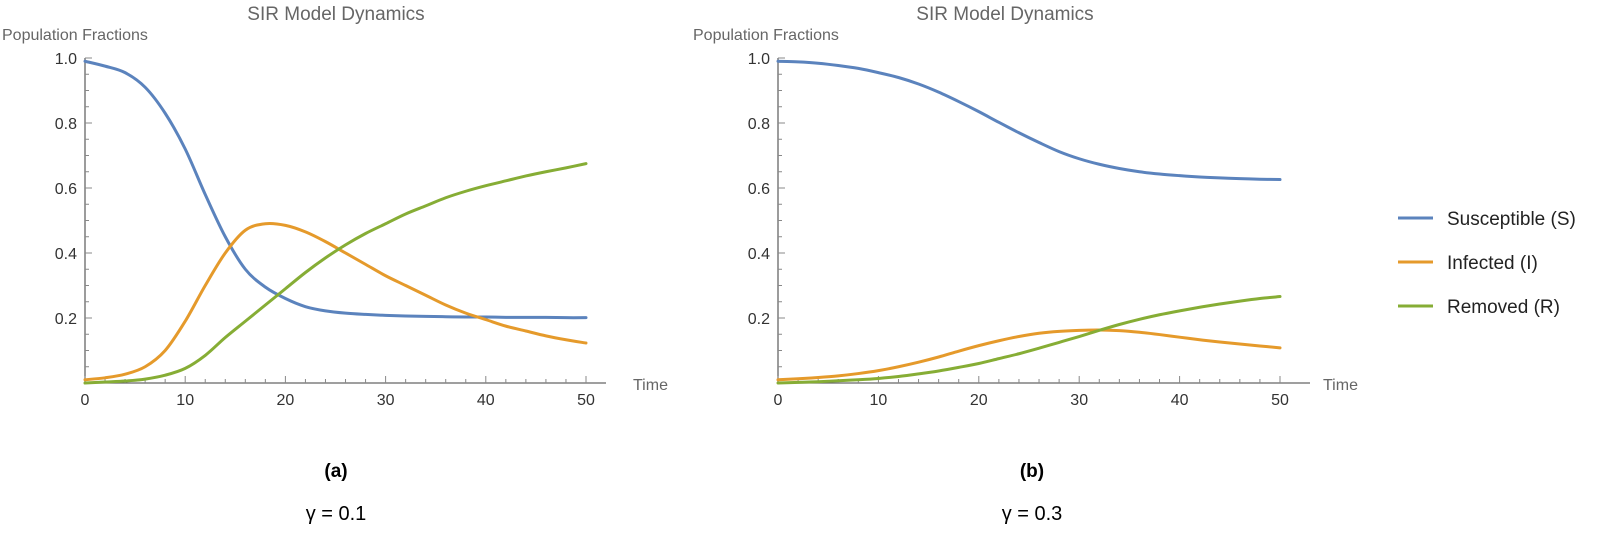  Describe the element at coordinates (650, 385) in the screenshot. I see `x-axis-label-a: Time` at that location.